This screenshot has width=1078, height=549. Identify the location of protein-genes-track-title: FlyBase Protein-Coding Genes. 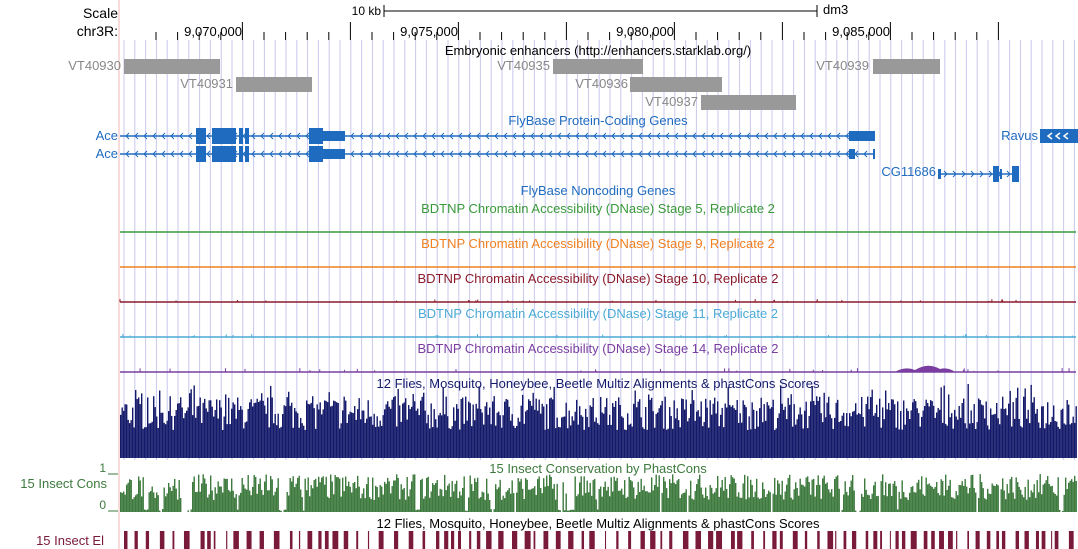
(598, 120).